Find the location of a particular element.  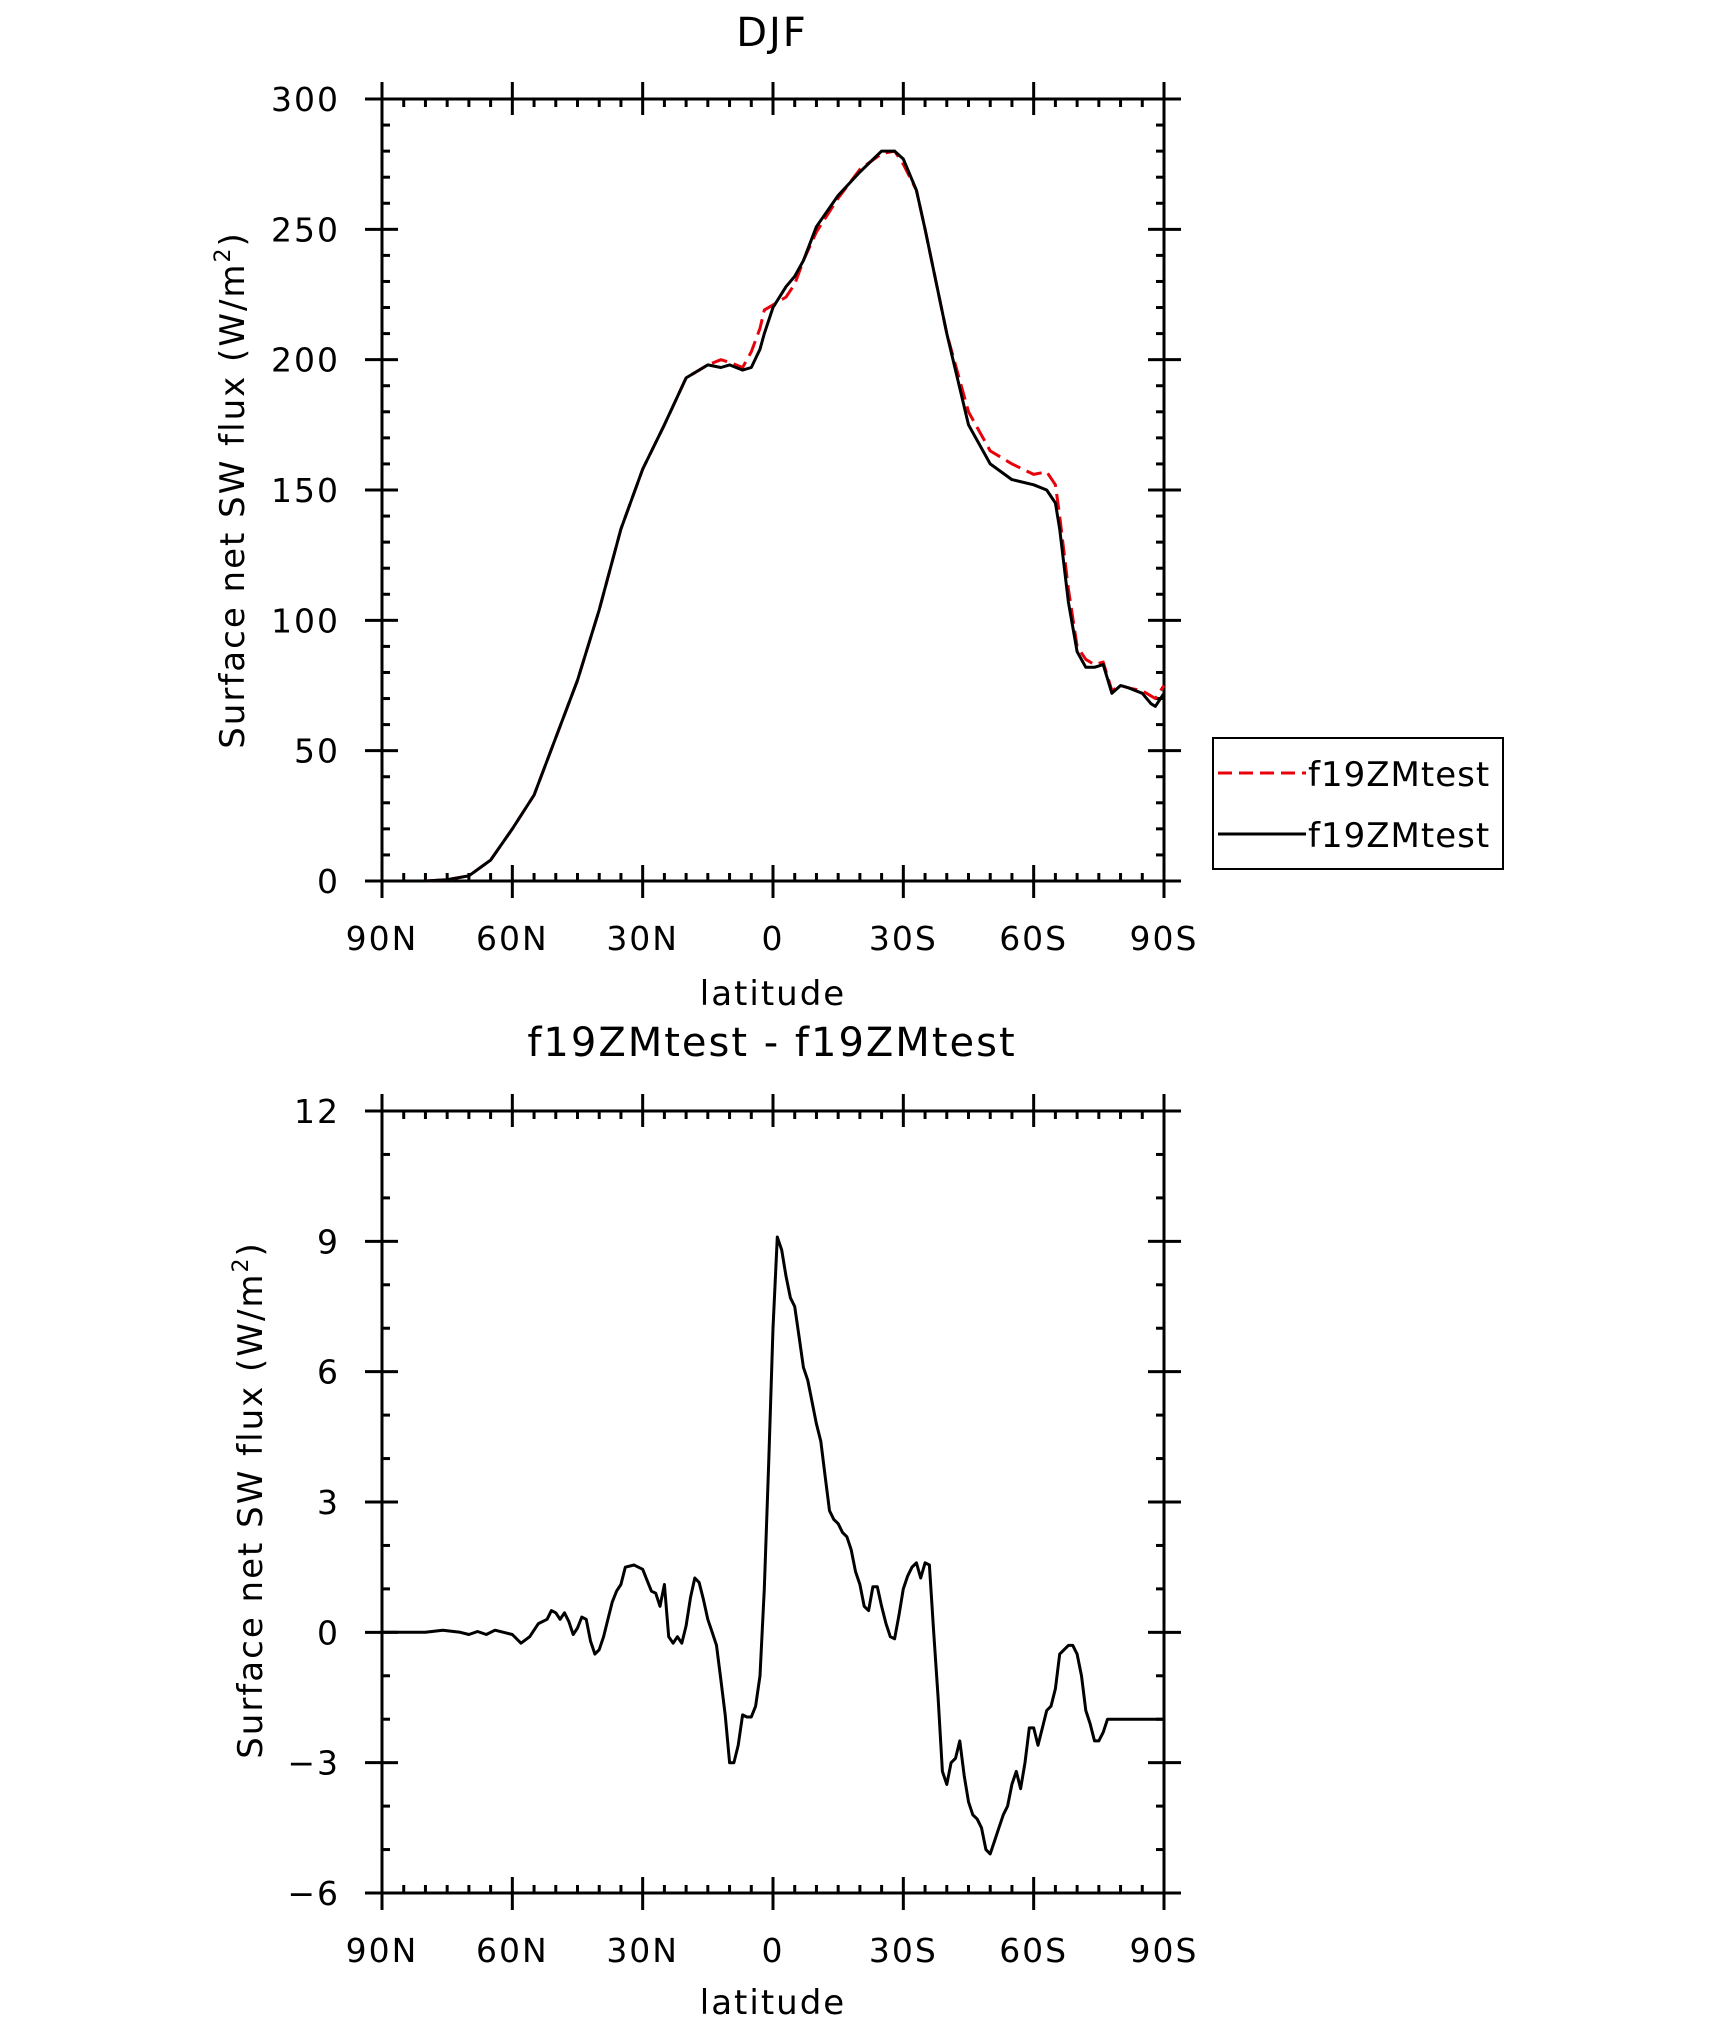

y-tick-label: 3 is located at coordinates (328, 1502).